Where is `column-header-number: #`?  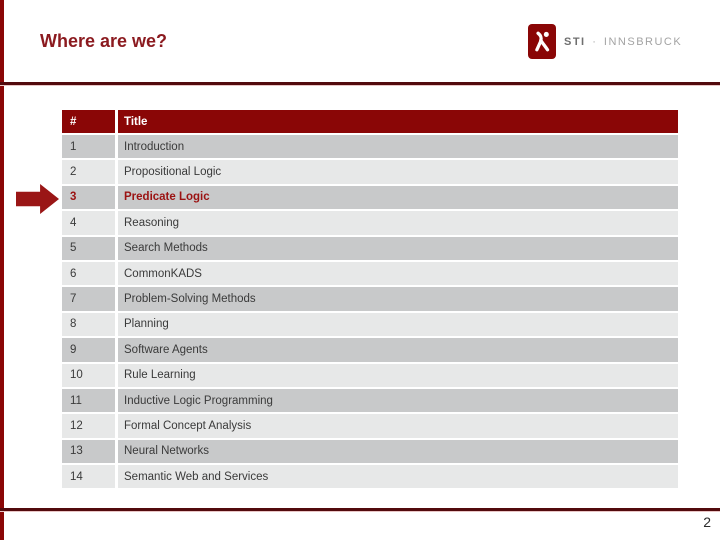
column-header-number: # is located at coordinates (88, 121).